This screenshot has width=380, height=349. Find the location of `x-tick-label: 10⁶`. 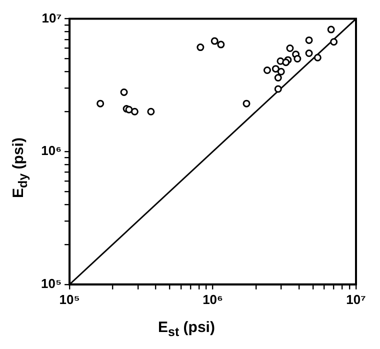

x-tick-label: 10⁶ is located at coordinates (213, 299).